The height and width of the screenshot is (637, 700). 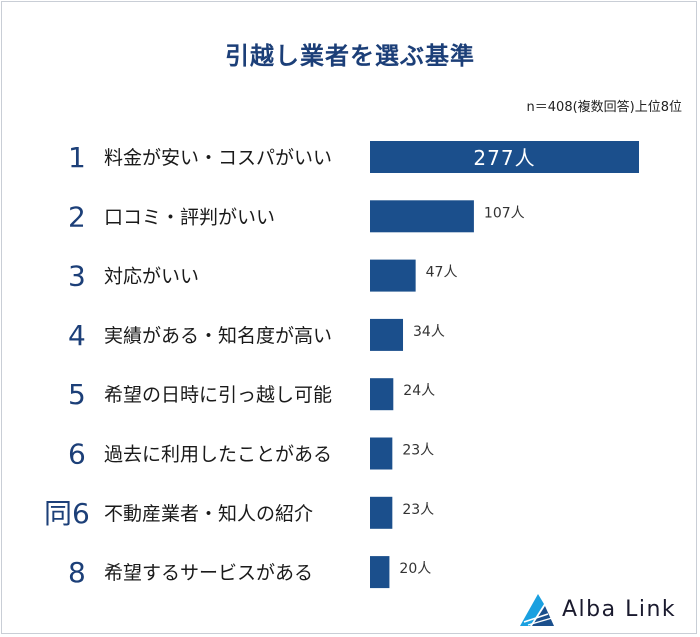 What do you see at coordinates (208, 573) in the screenshot?
I see `category-label: 希望するサービスがある` at bounding box center [208, 573].